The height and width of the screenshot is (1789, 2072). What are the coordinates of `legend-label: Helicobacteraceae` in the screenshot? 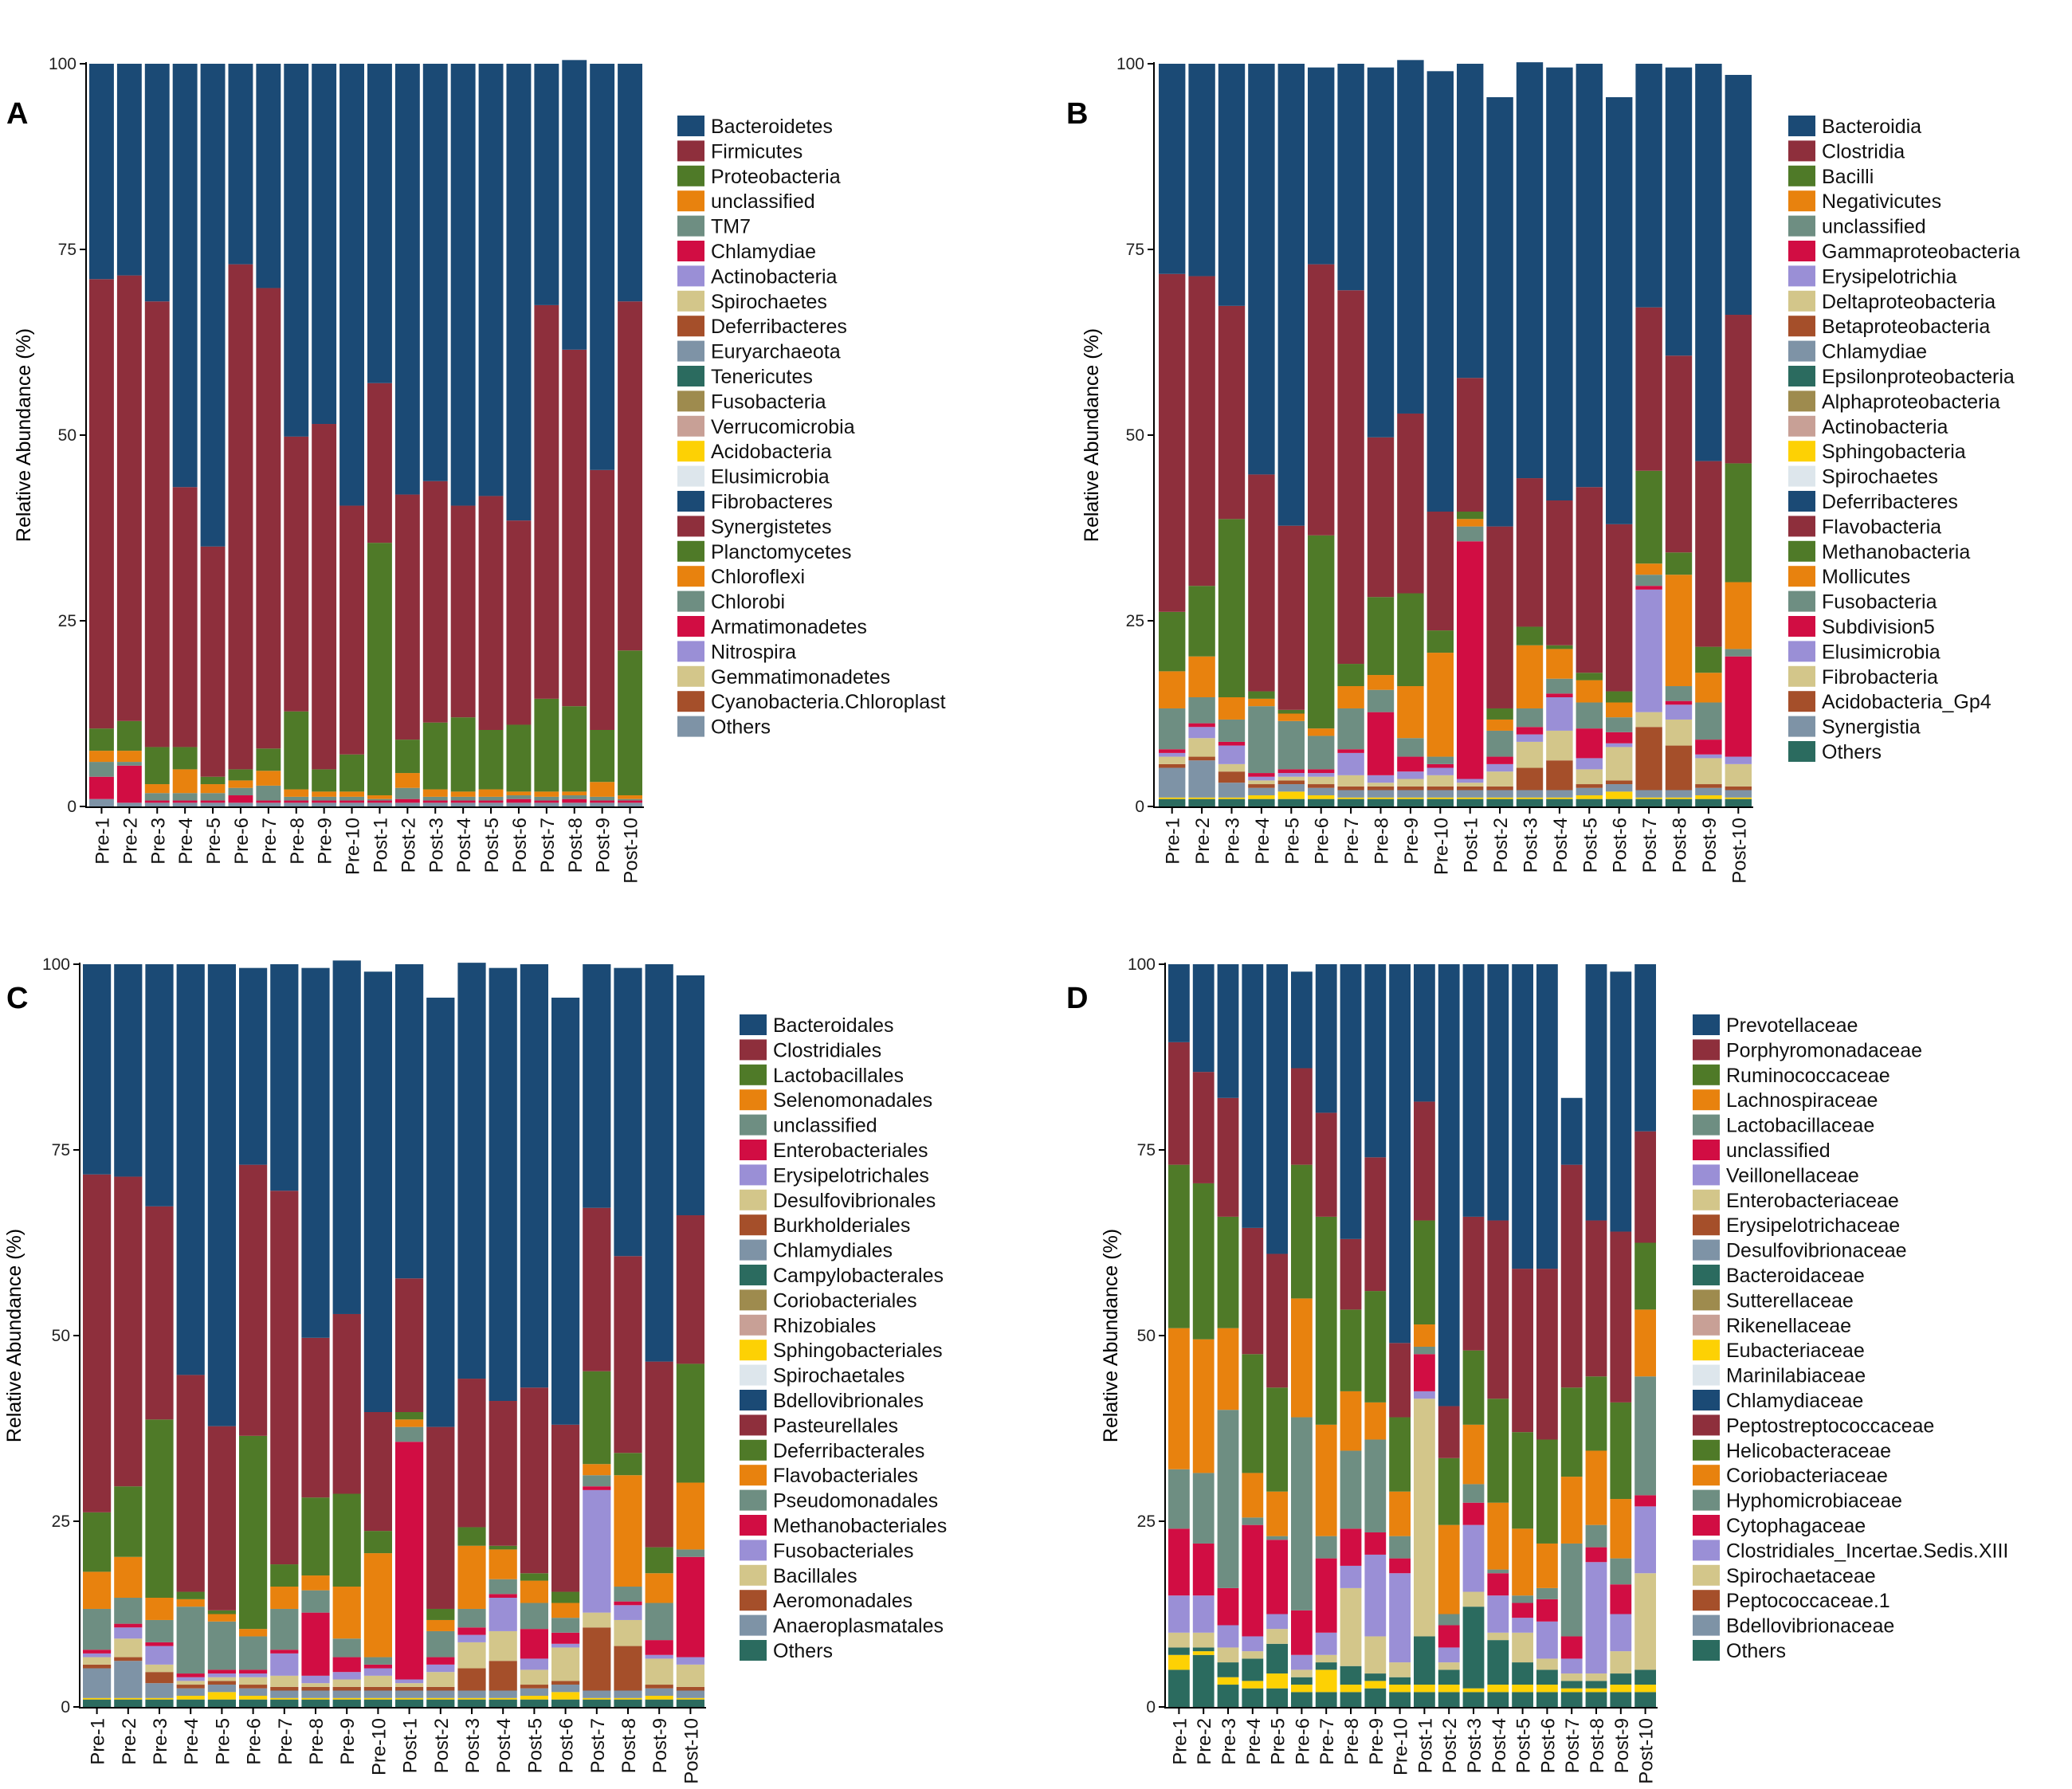 It's located at (1808, 1451).